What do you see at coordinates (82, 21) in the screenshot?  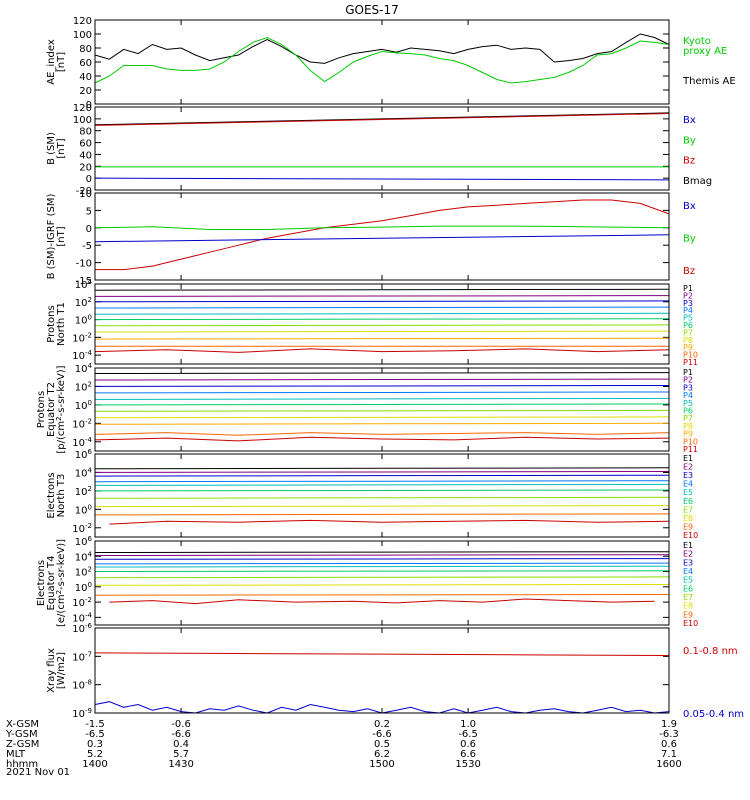 I see `y-tick-label: 120` at bounding box center [82, 21].